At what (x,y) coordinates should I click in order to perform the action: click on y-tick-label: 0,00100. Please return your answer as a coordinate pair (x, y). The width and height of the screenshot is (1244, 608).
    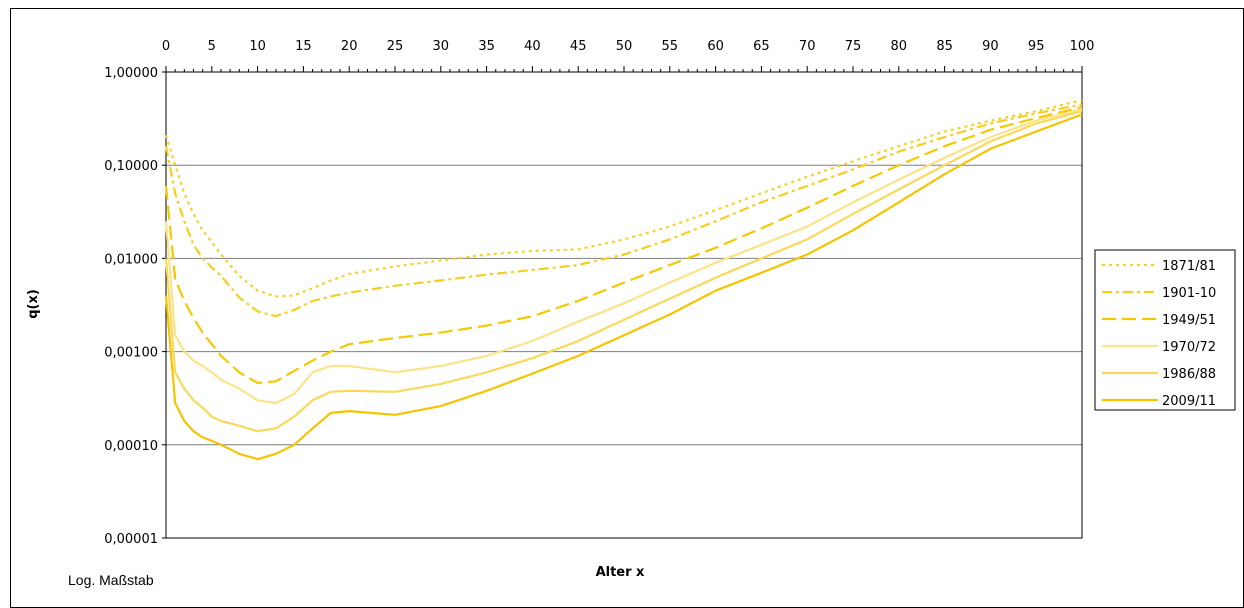
    Looking at the image, I should click on (131, 353).